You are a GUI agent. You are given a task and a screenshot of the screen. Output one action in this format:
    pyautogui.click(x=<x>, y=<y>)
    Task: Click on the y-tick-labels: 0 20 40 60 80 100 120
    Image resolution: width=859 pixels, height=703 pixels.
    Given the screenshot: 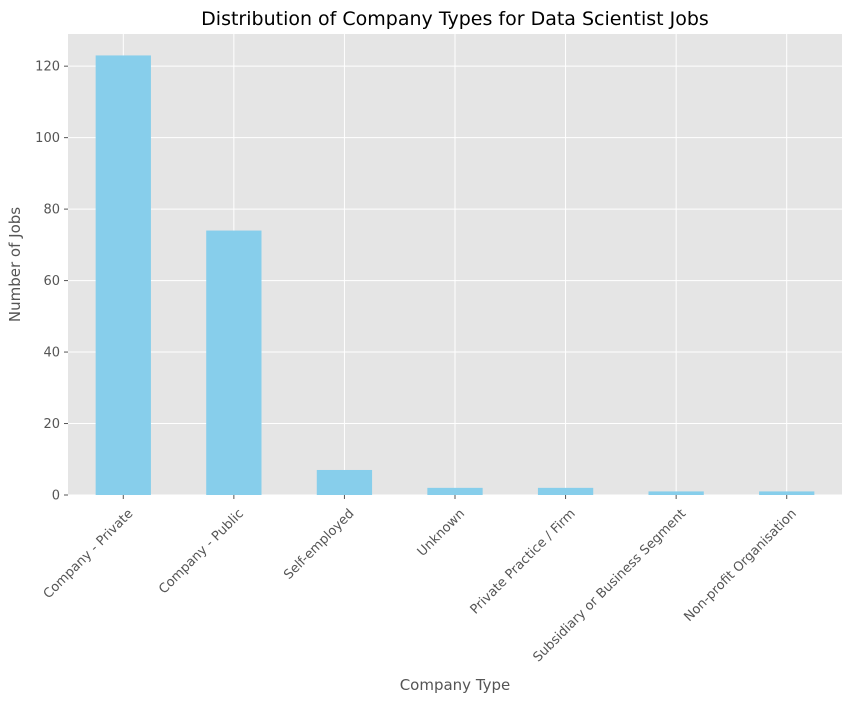 What is the action you would take?
    pyautogui.click(x=51, y=282)
    